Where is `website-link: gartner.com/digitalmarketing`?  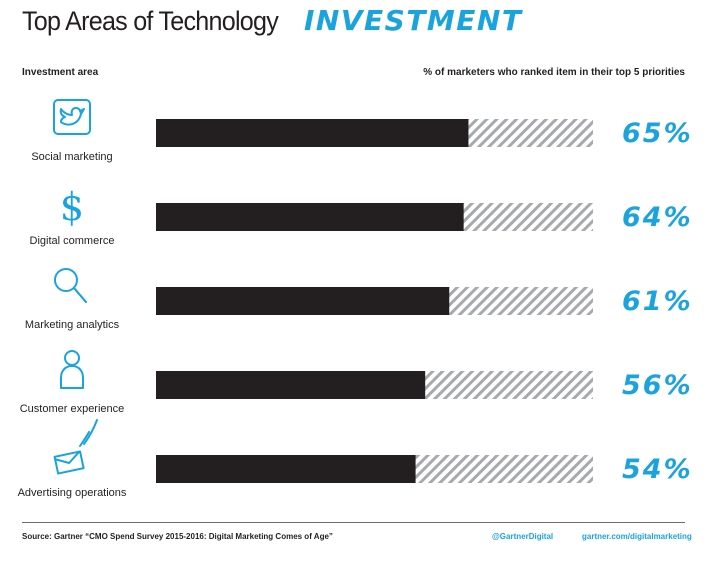 website-link: gartner.com/digitalmarketing is located at coordinates (637, 536).